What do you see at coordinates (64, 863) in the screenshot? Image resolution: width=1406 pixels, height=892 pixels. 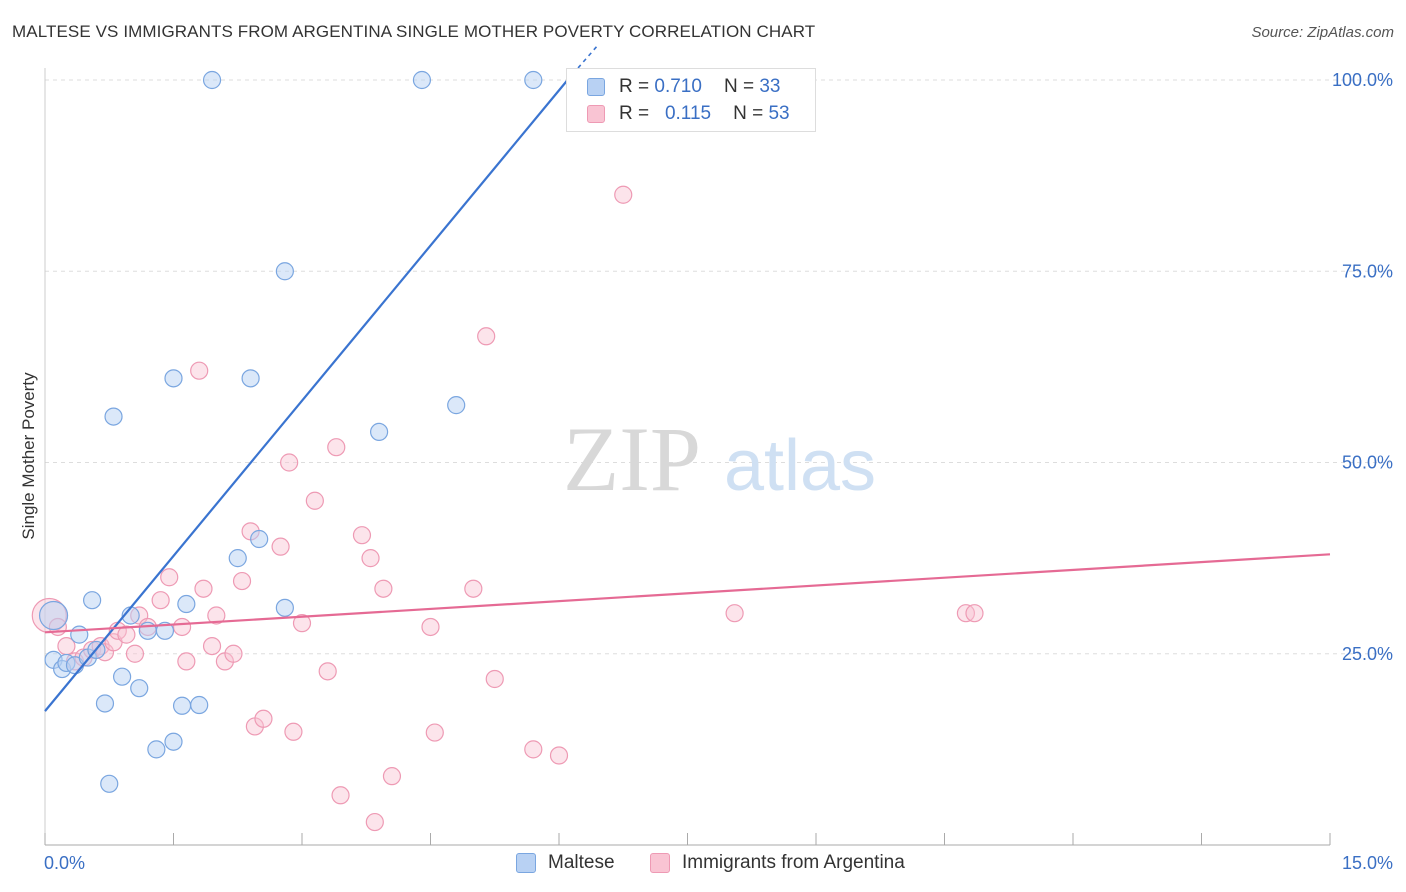 I see `x-tick-label: 0.0%` at bounding box center [64, 863].